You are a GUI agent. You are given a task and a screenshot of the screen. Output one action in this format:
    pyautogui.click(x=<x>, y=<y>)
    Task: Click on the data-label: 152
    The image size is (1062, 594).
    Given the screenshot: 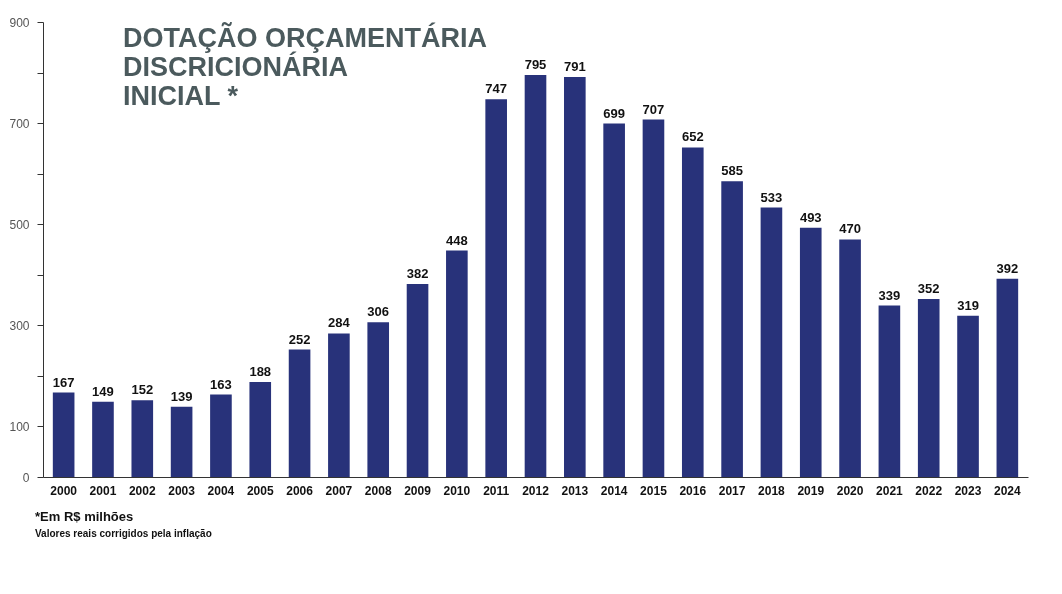 What is the action you would take?
    pyautogui.click(x=142, y=390)
    